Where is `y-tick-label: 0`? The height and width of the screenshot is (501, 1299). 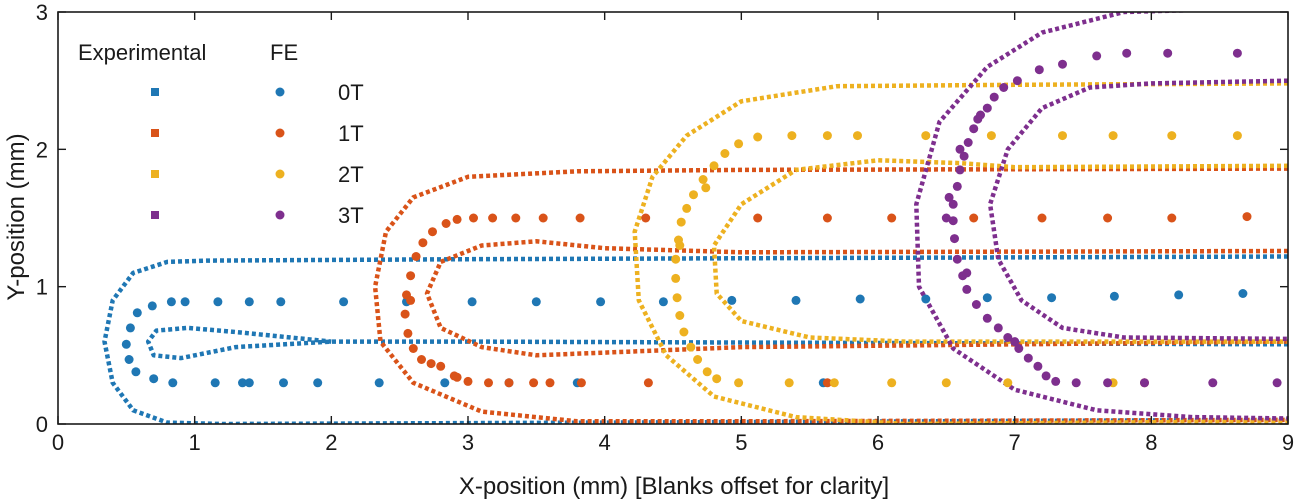 y-tick-label: 0 is located at coordinates (42, 424).